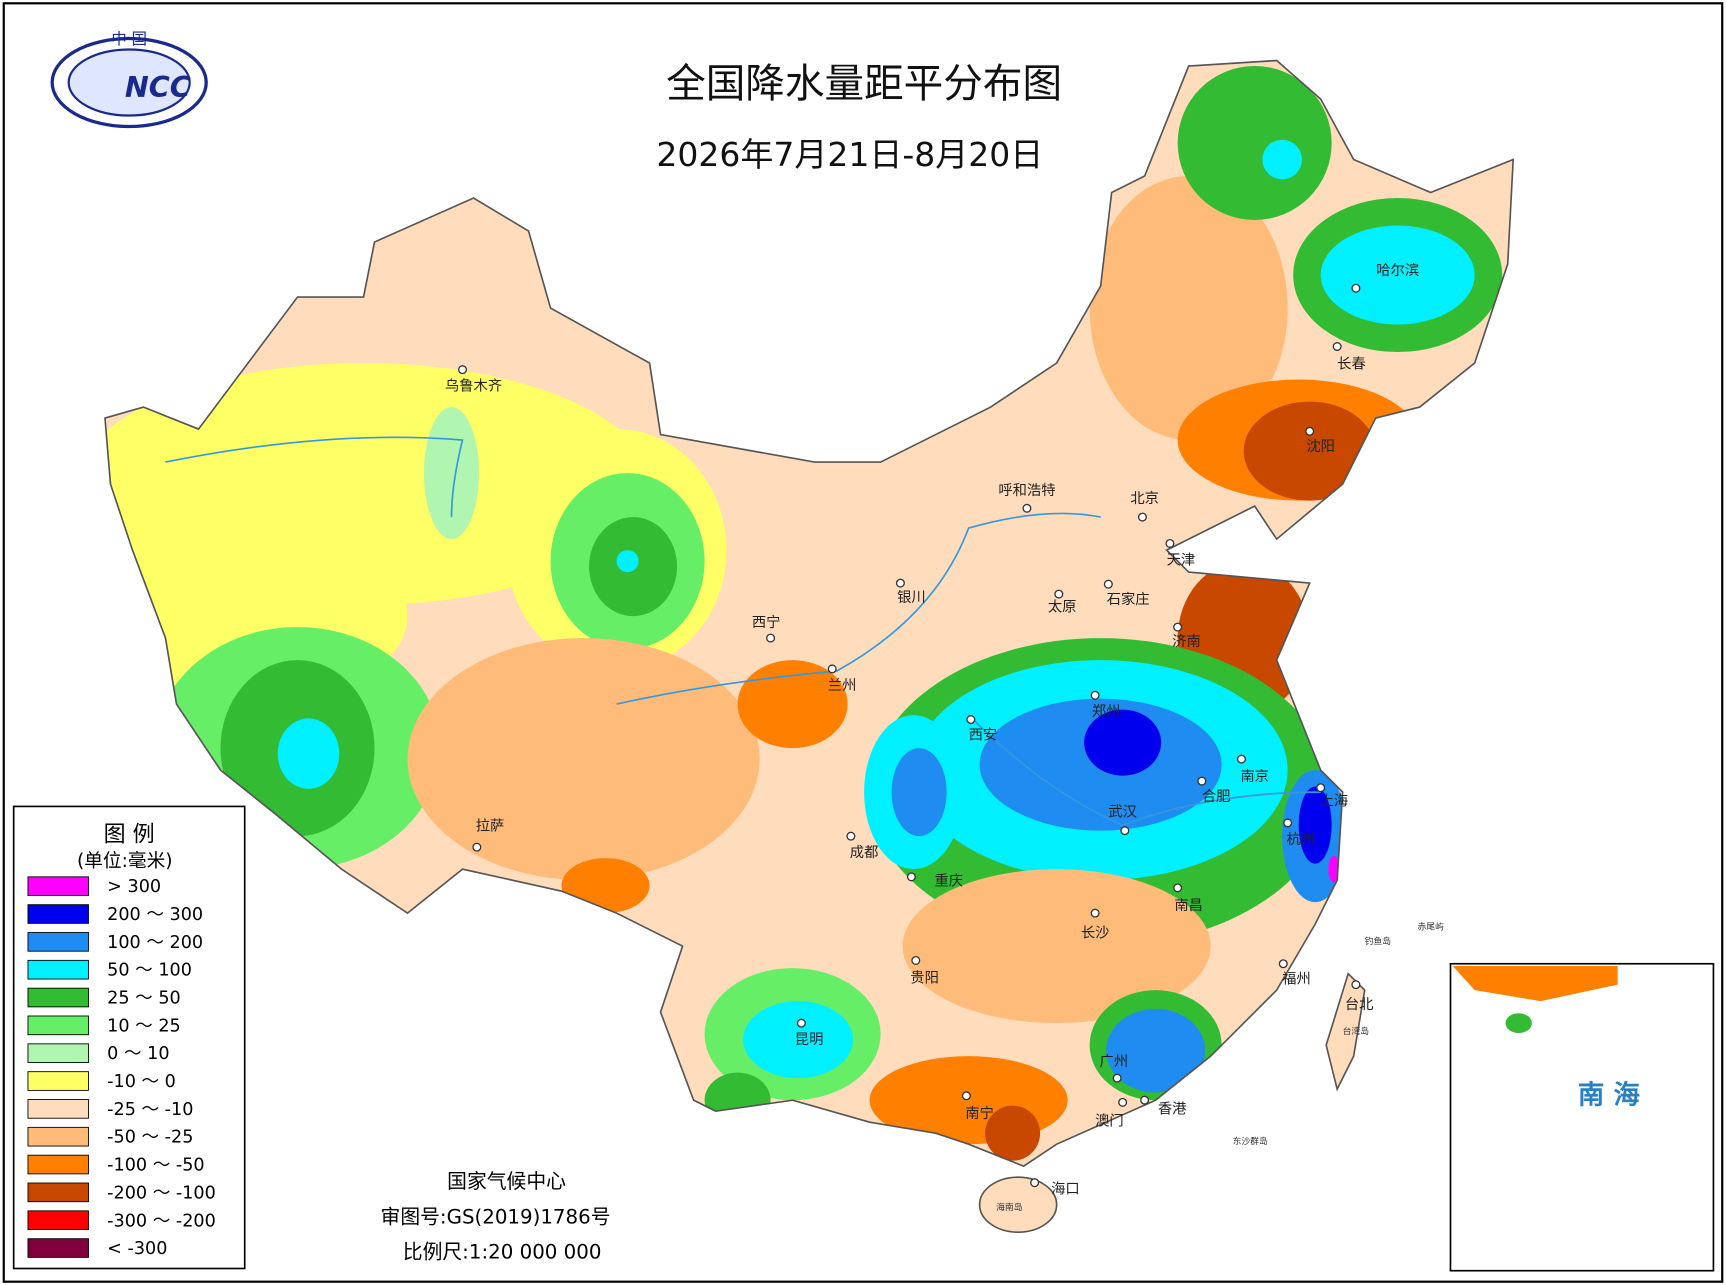 The width and height of the screenshot is (1726, 1285). What do you see at coordinates (496, 1216) in the screenshot?
I see `footer-line: 审图号:GS(2019)1786号` at bounding box center [496, 1216].